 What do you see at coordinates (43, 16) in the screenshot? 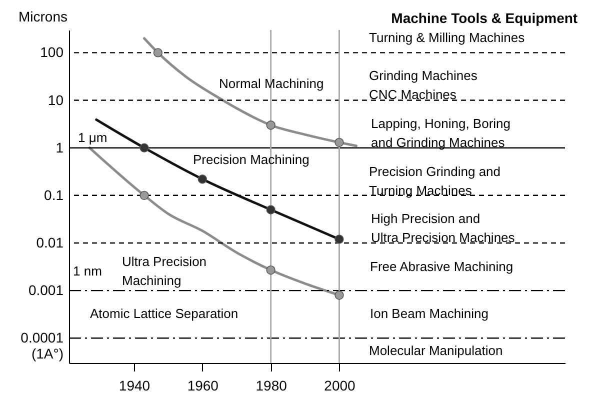
I see `y-axis-title: Microns` at bounding box center [43, 16].